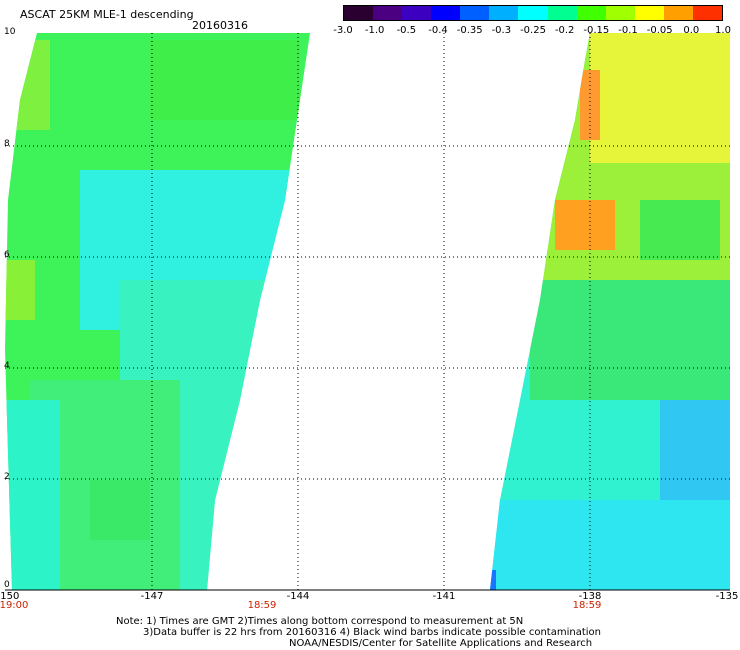  I want to click on y-tick-0: 0, so click(7, 585).